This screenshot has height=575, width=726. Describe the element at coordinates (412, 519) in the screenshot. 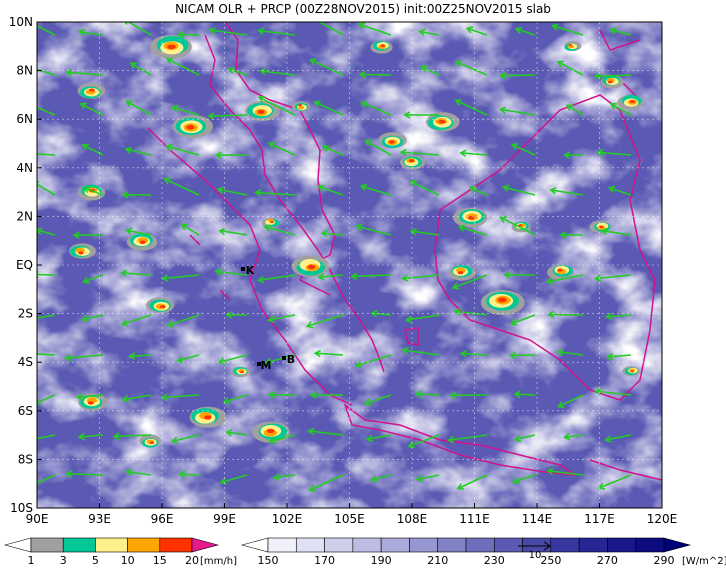

I see `lon-label: 108E` at that location.